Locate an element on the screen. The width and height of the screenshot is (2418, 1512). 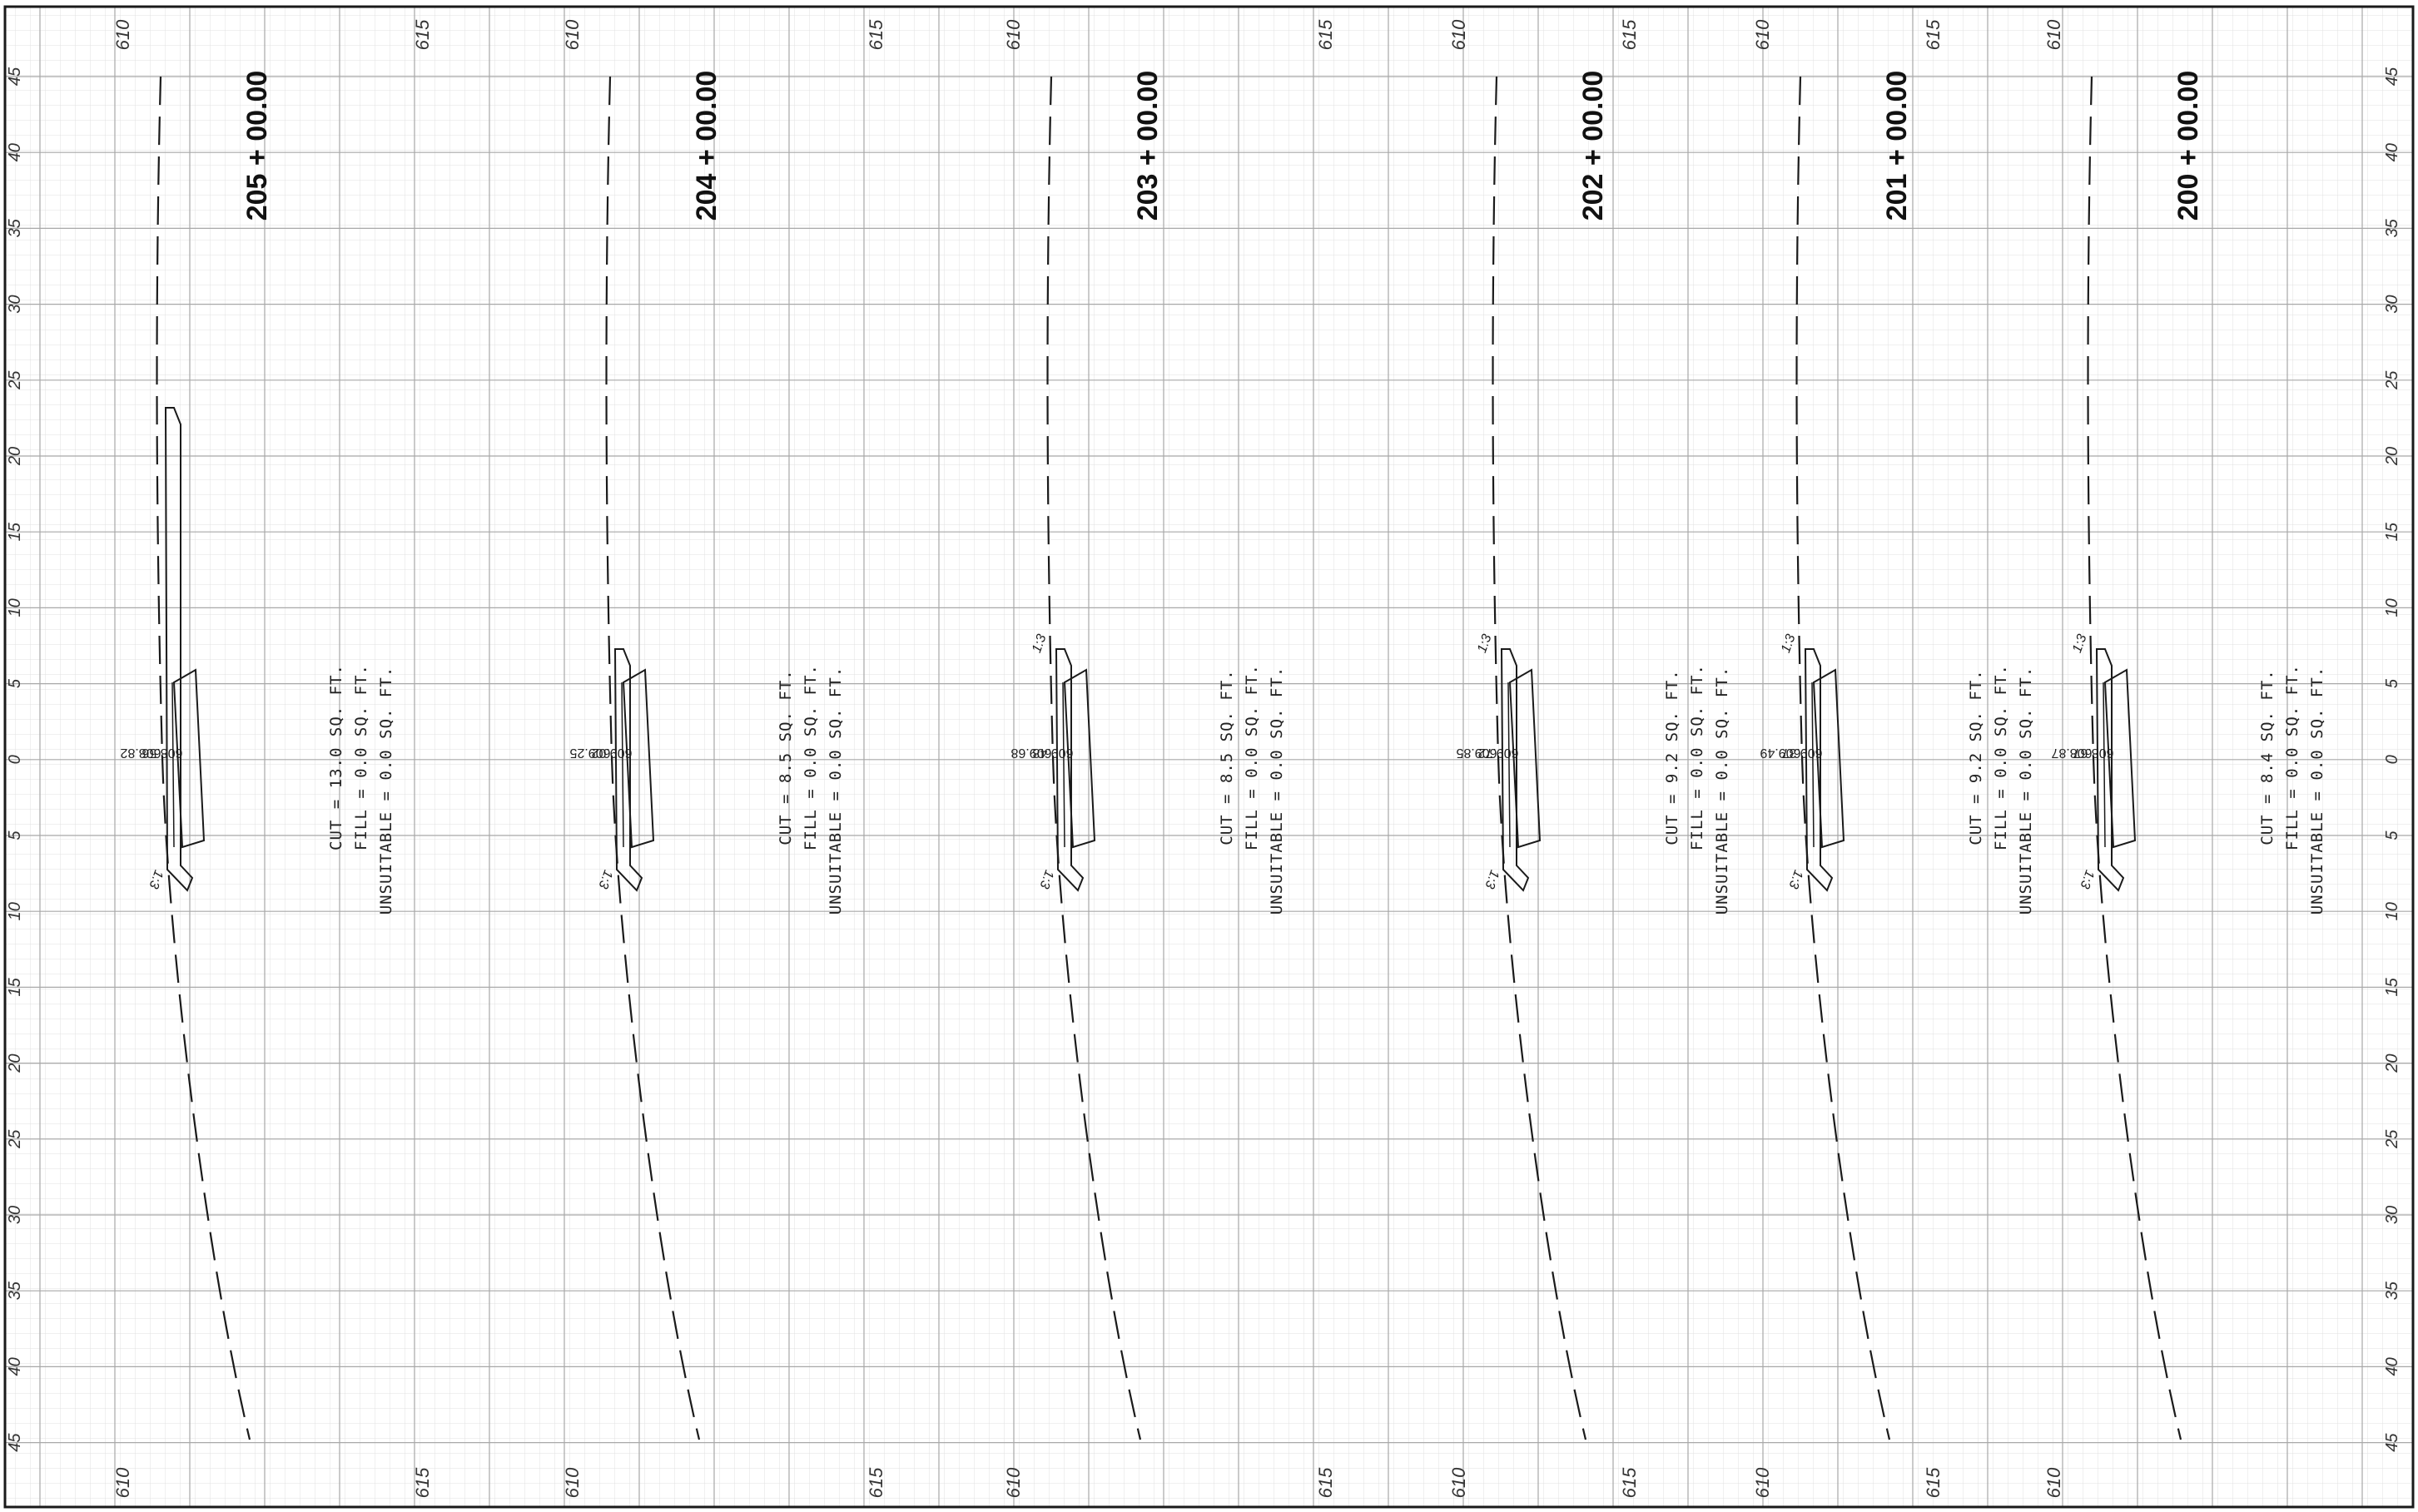
point-elevation-label: 609.02 is located at coordinates (611, 753).